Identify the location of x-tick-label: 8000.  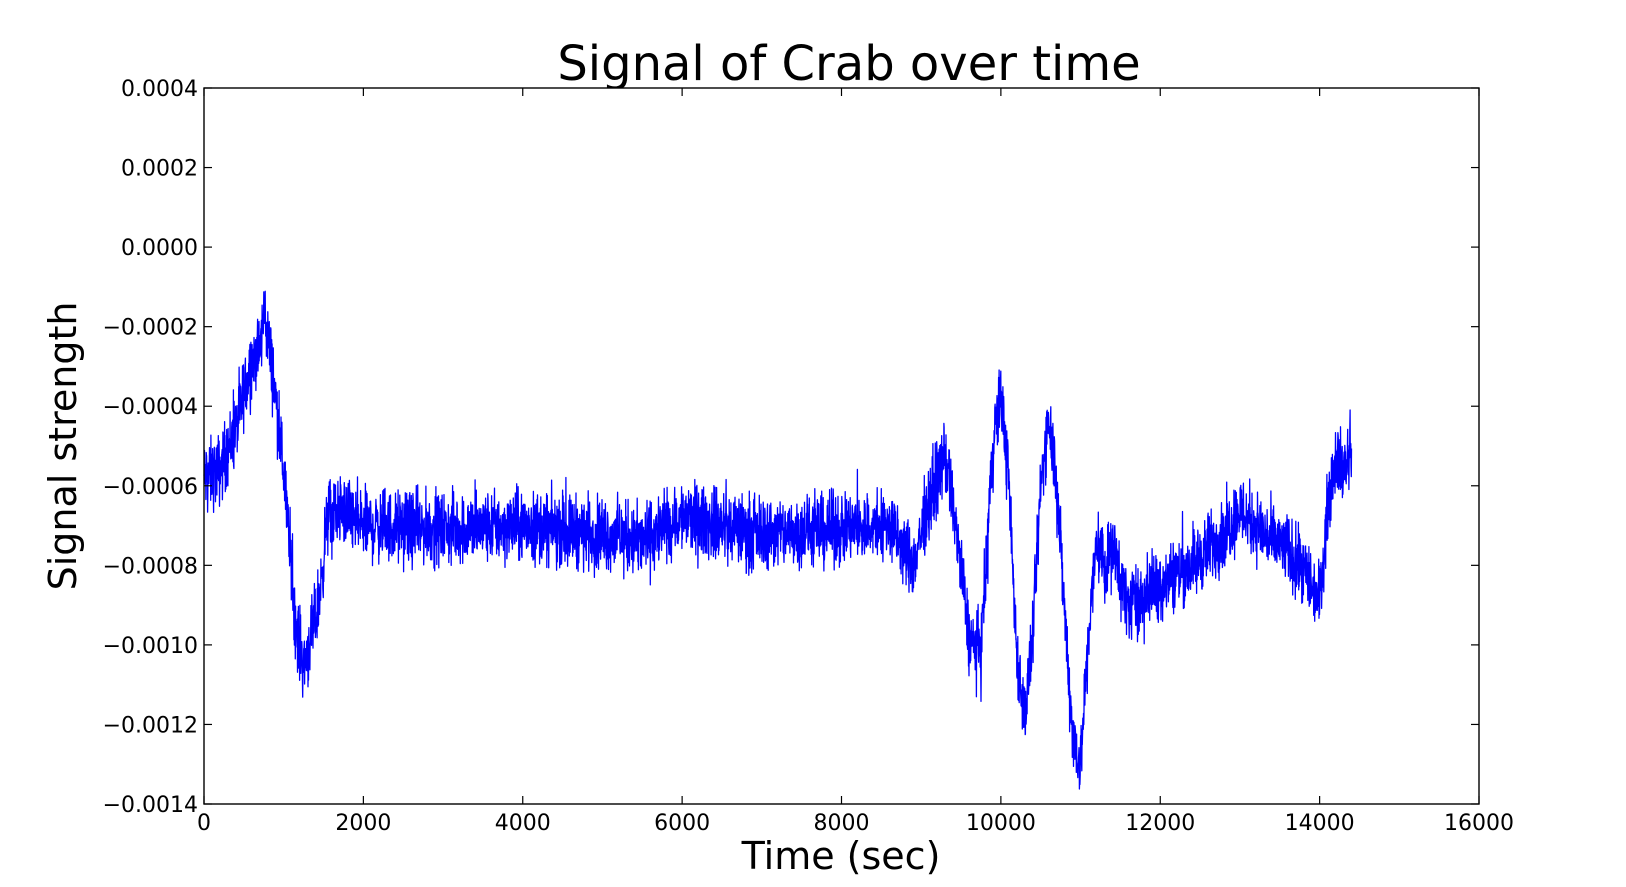
(842, 823).